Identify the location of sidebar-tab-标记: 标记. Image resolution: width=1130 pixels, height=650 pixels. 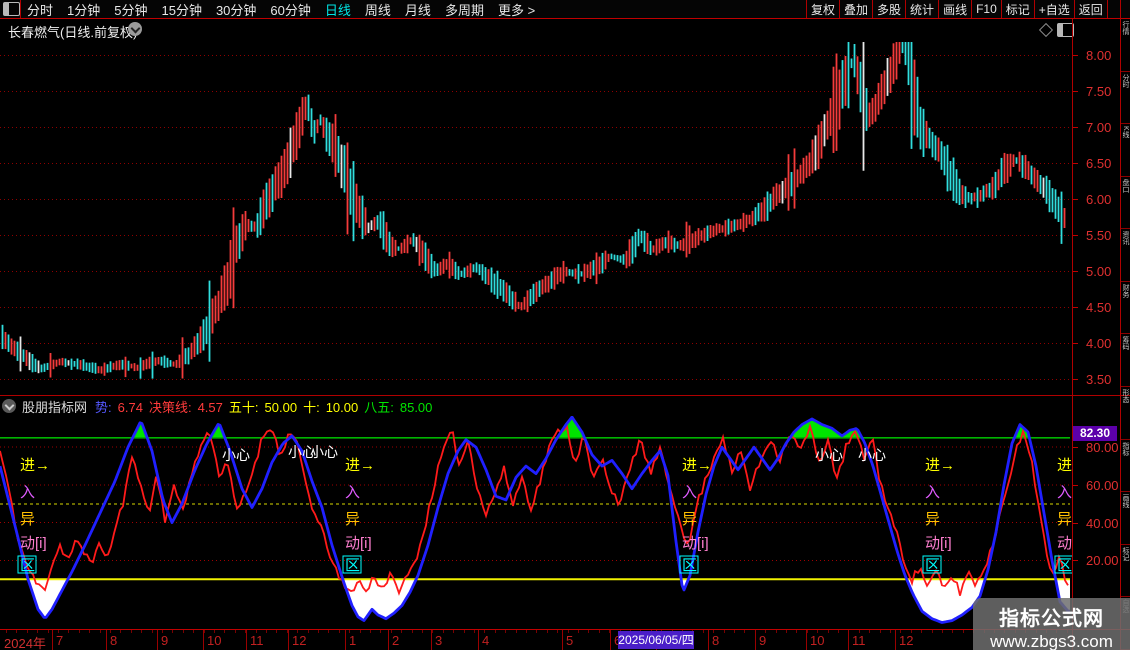
(1125, 571).